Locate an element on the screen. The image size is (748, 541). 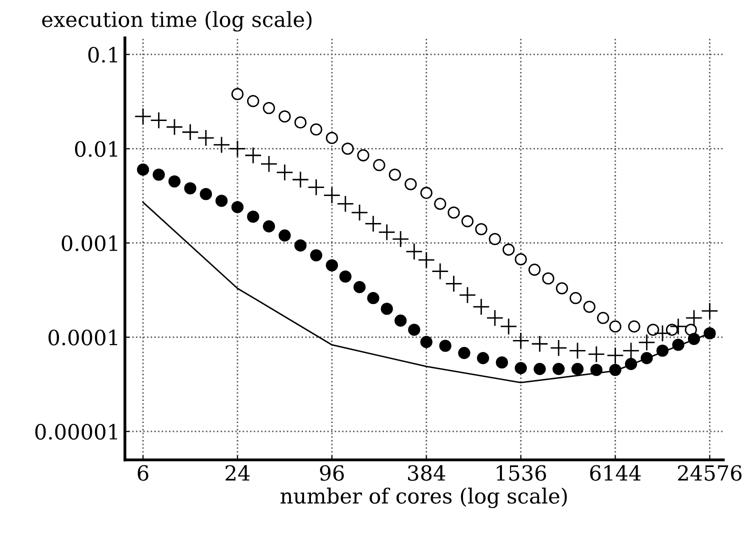
x-tick-label: 24 is located at coordinates (238, 473).